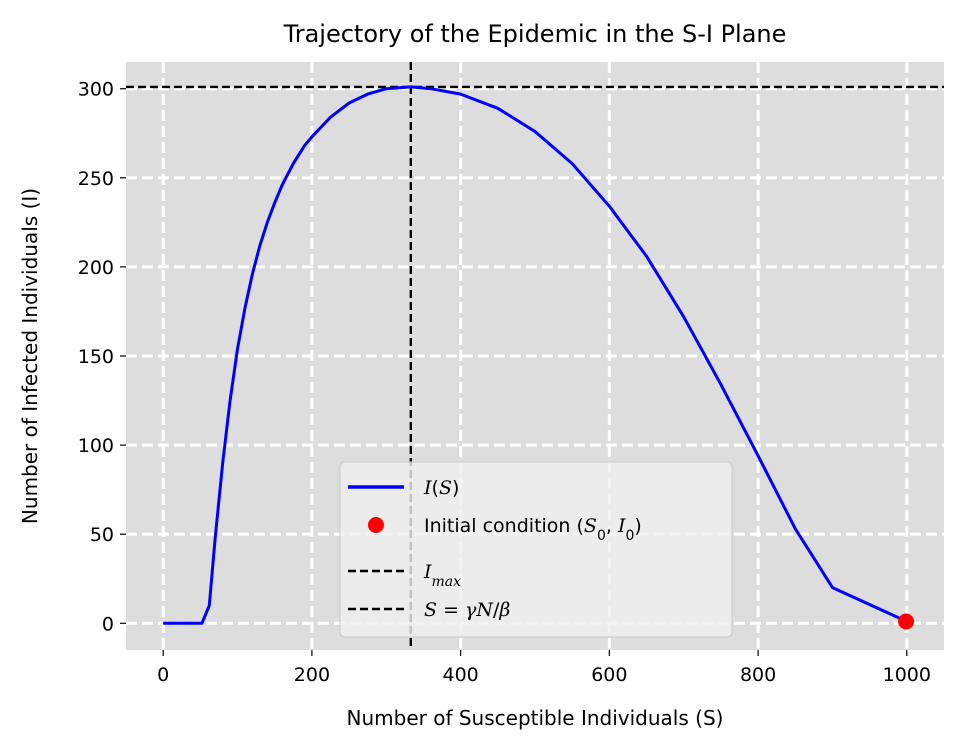 The height and width of the screenshot is (751, 963). Describe the element at coordinates (504, 610) in the screenshot. I see `legend-text-part: β` at that location.